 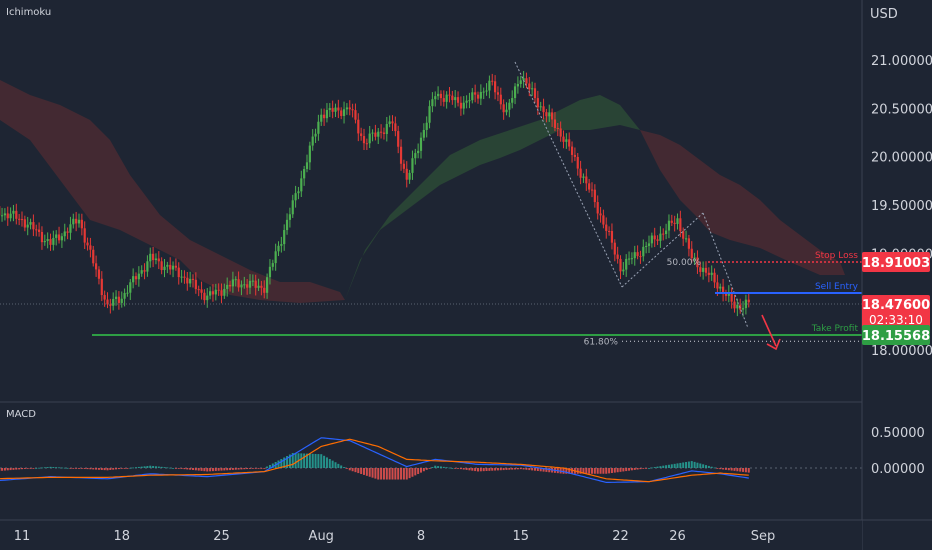 What do you see at coordinates (21, 414) in the screenshot?
I see `indicator-label-macd: MACD` at bounding box center [21, 414].